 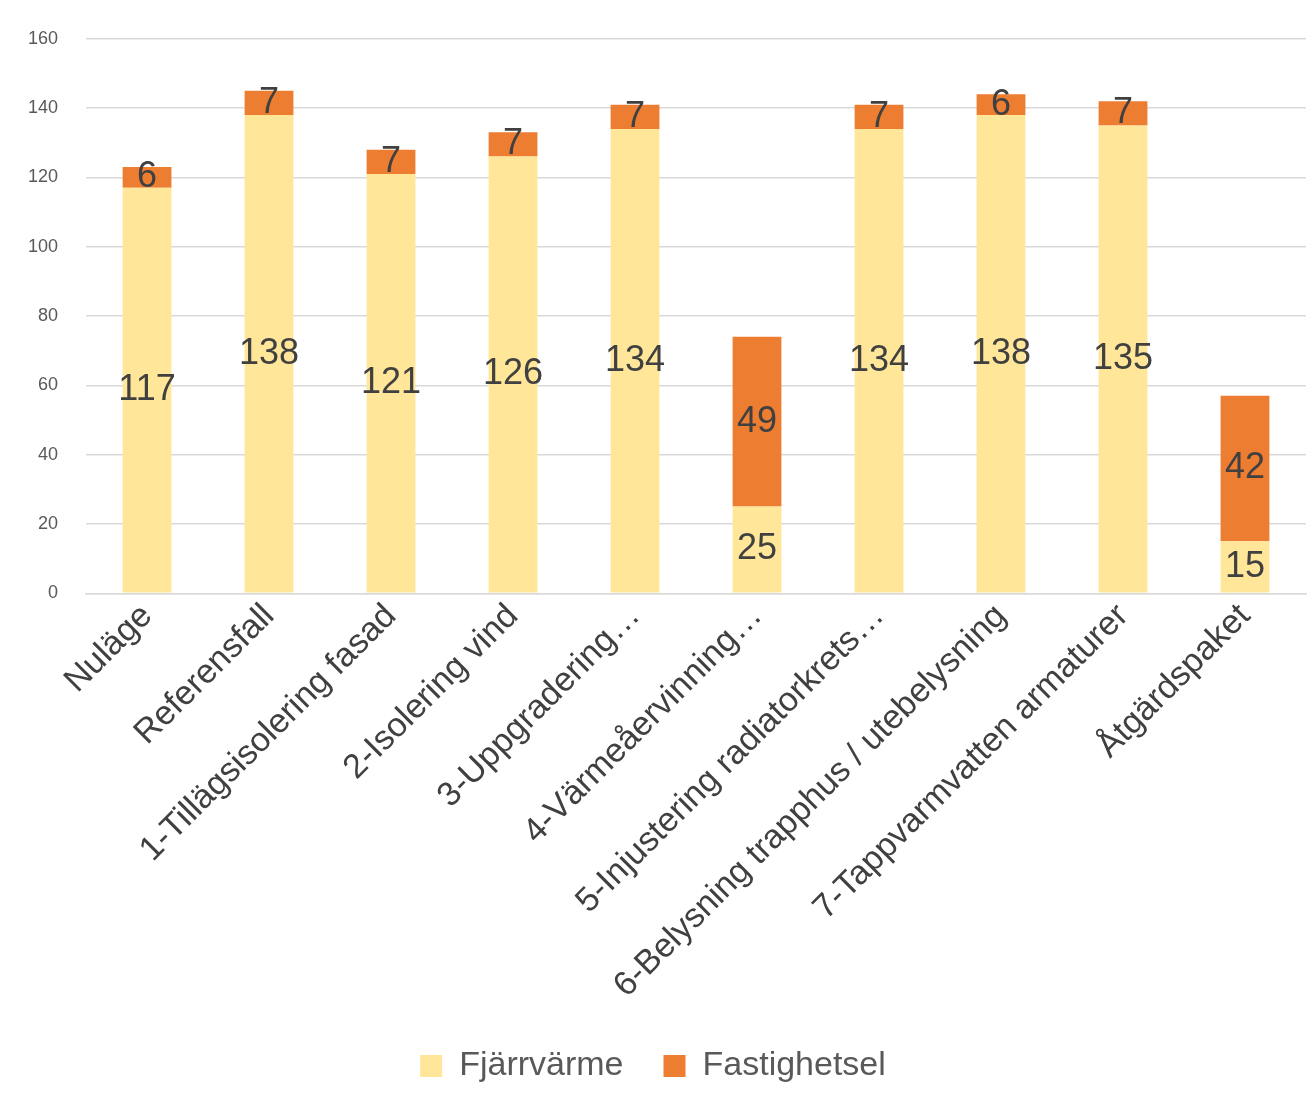 I want to click on y-tick-label: 0, so click(x=53, y=592).